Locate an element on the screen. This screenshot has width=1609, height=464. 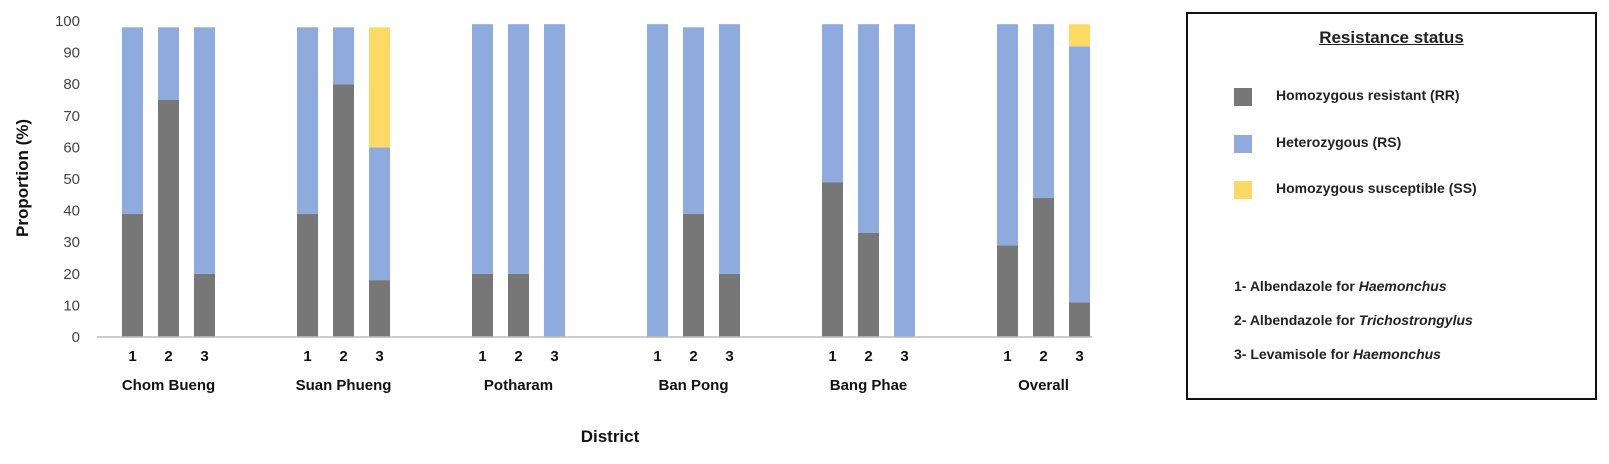
y-tick-label: 60 is located at coordinates (71, 147).